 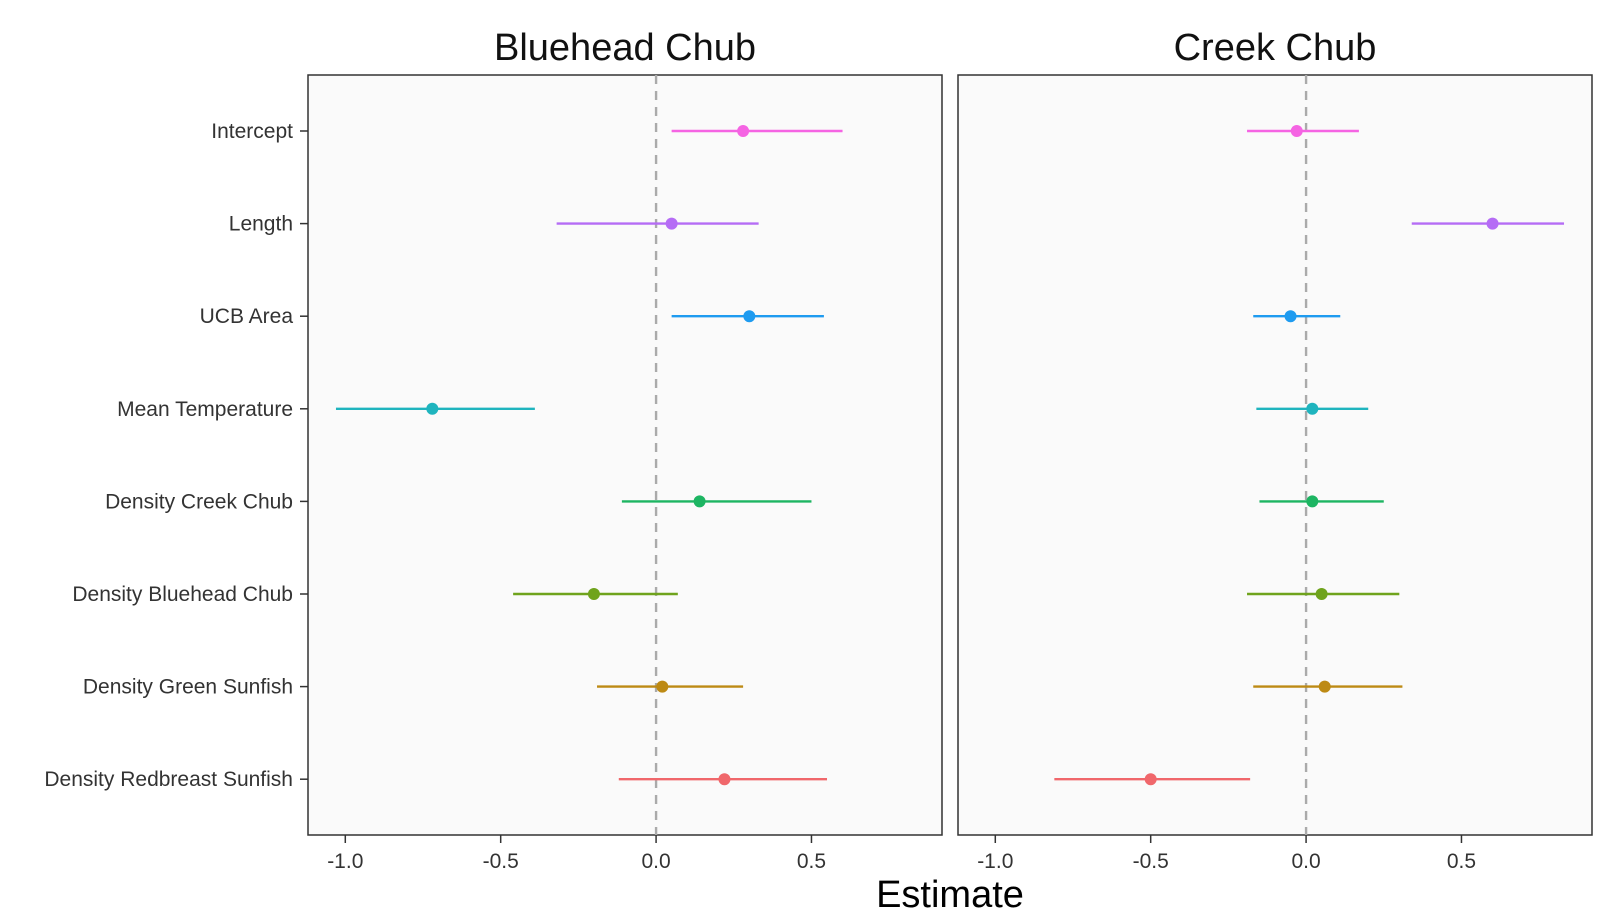 What do you see at coordinates (205, 409) in the screenshot?
I see `y-tick-label: Mean Temperature` at bounding box center [205, 409].